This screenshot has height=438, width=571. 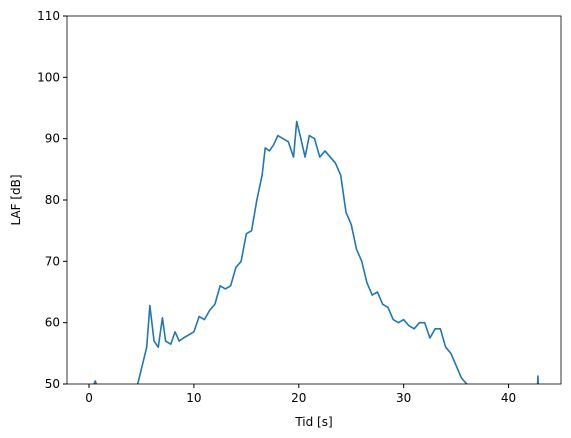 What do you see at coordinates (52, 261) in the screenshot?
I see `y-tick-label: 70` at bounding box center [52, 261].